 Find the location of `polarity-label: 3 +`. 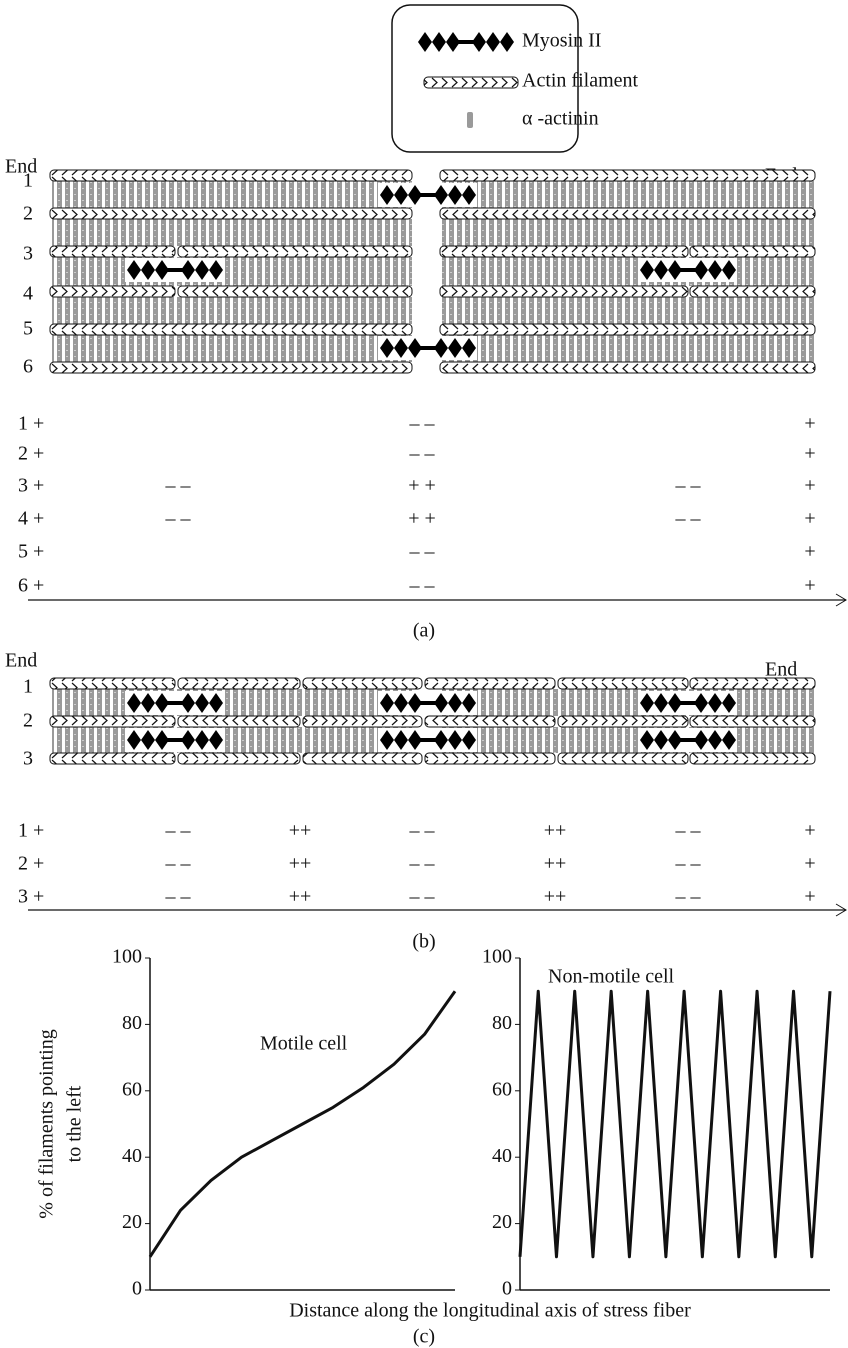

polarity-label: 3 + is located at coordinates (31, 486).